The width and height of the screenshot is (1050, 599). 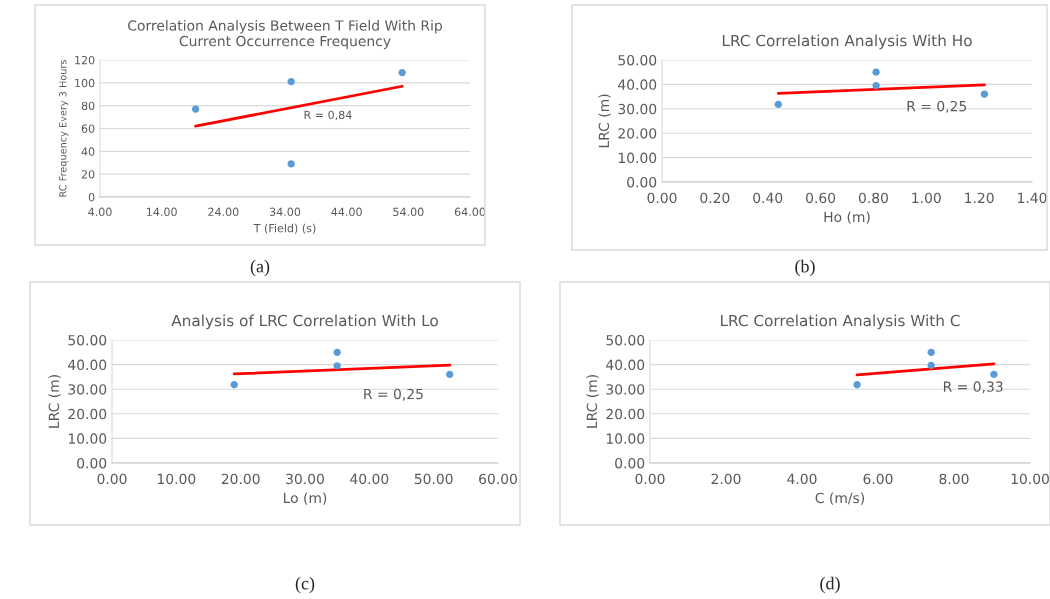 I want to click on x-axis-title: C (m/s), so click(x=839, y=498).